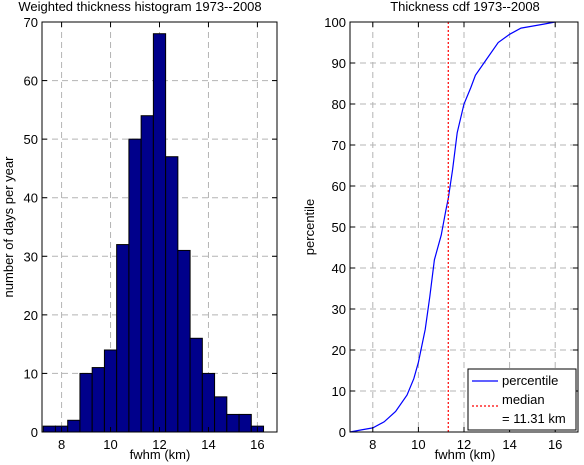 The image size is (584, 465). What do you see at coordinates (8, 227) in the screenshot?
I see `histogram-y-axis-label: number of days per year` at bounding box center [8, 227].